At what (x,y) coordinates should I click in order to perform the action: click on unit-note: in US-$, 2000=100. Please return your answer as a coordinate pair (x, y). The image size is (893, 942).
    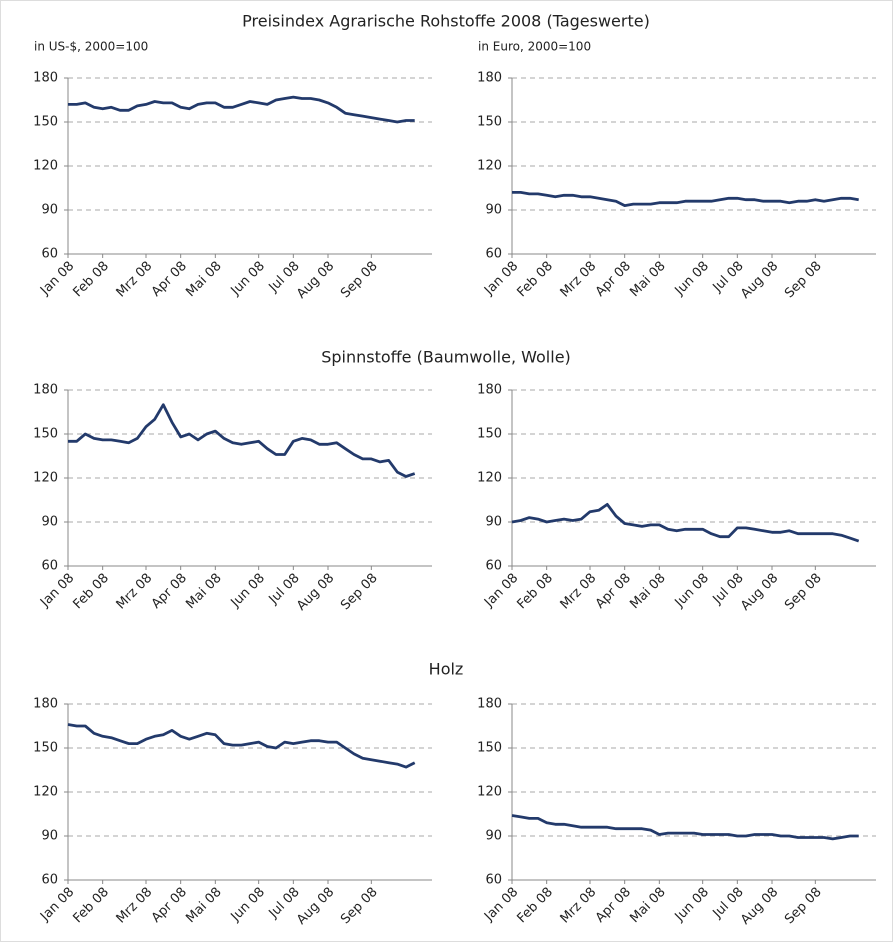
    Looking at the image, I should click on (91, 47).